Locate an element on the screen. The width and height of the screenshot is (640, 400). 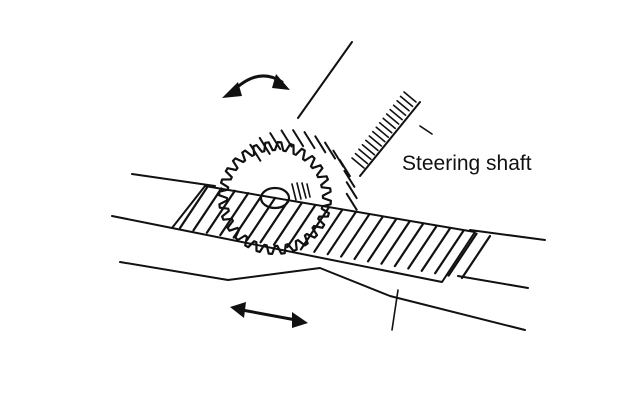
pinion-gear is located at coordinates (288, 192).